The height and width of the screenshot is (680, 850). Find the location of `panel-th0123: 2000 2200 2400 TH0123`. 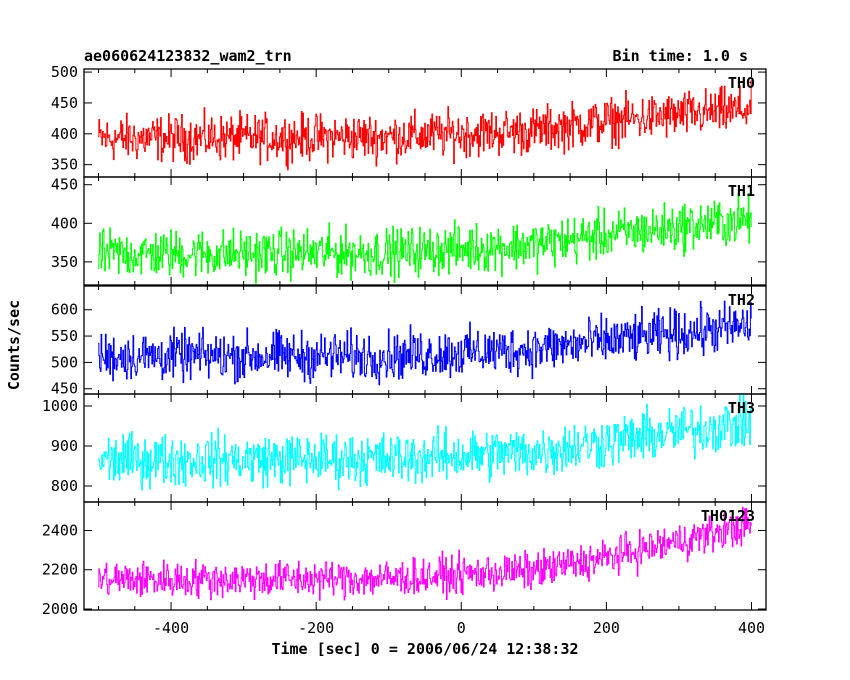

panel-th0123: 2000 2200 2400 TH0123 is located at coordinates (404, 559).